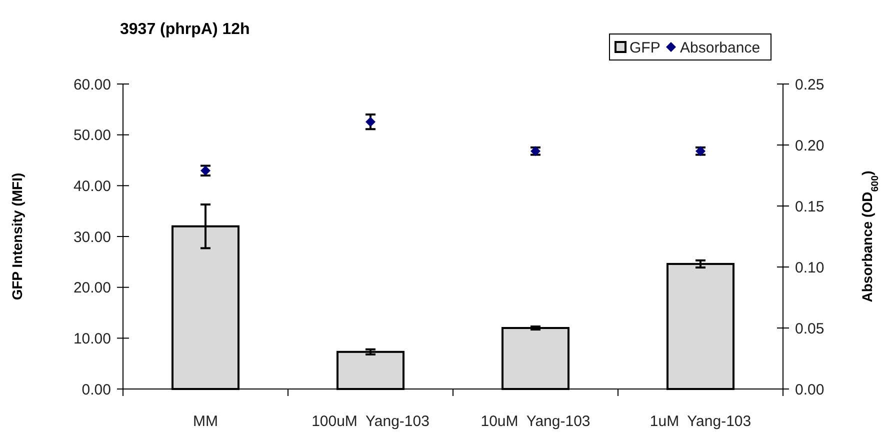  Describe the element at coordinates (185, 29) in the screenshot. I see `chart-title: 3937 (phrpA) 12h` at that location.